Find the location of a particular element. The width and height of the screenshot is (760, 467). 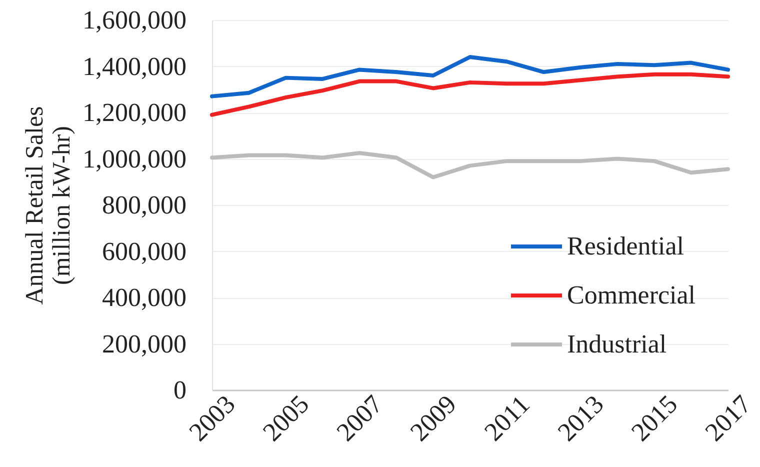

y-tick-label: 1,000,000 is located at coordinates (134, 159).